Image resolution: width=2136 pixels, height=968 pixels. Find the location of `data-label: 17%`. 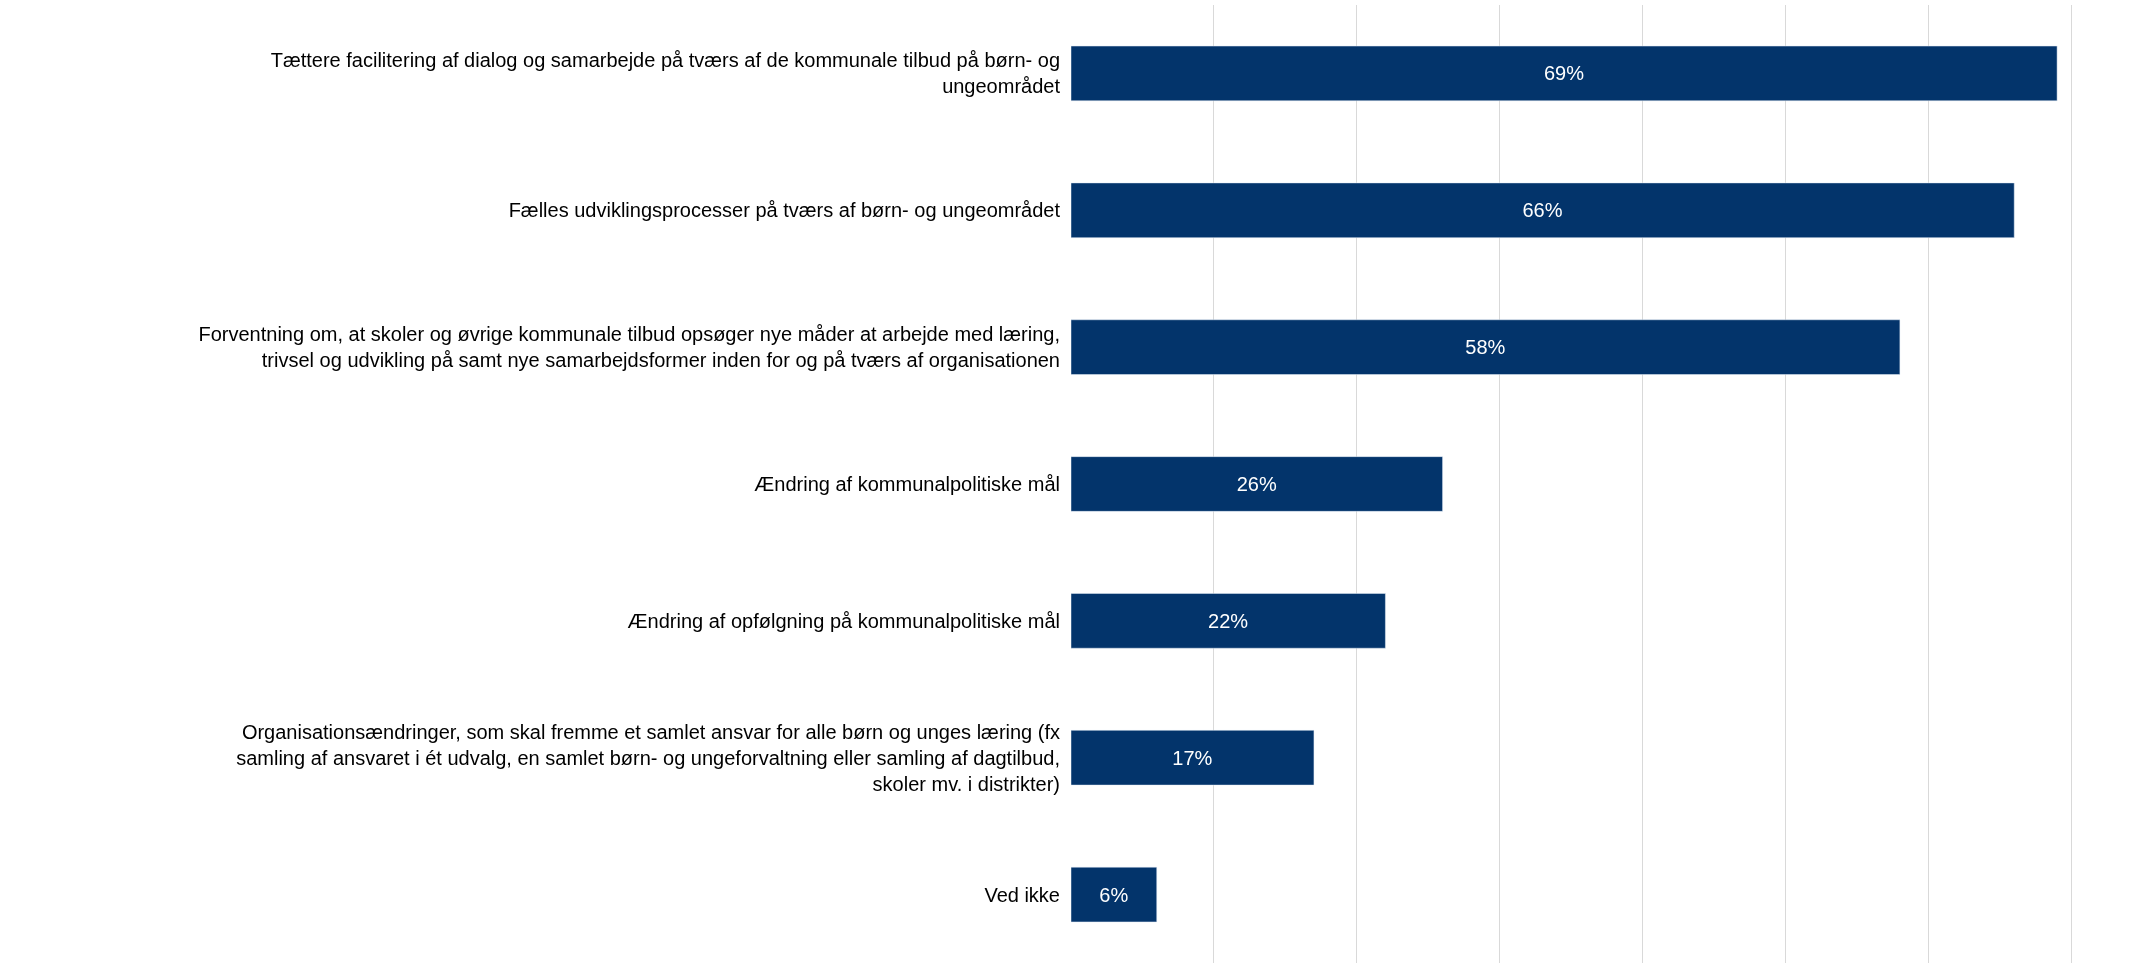

data-label: 17% is located at coordinates (1192, 757).